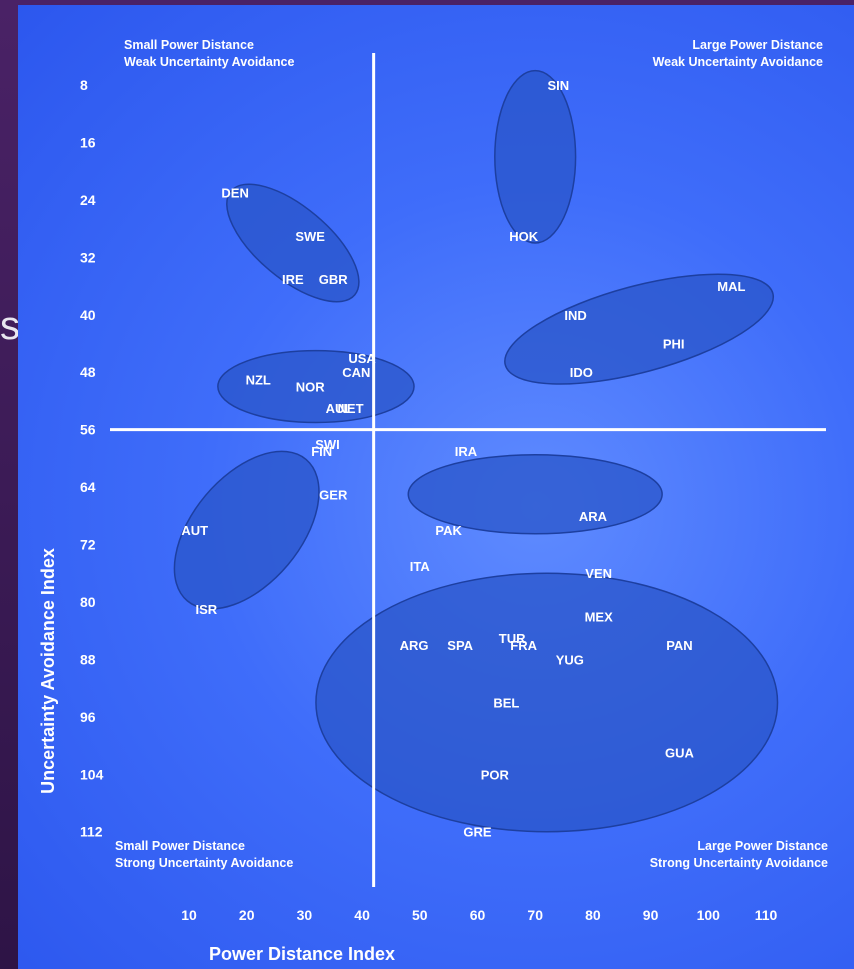 The width and height of the screenshot is (854, 969). I want to click on point-label-ita: ITA, so click(420, 566).